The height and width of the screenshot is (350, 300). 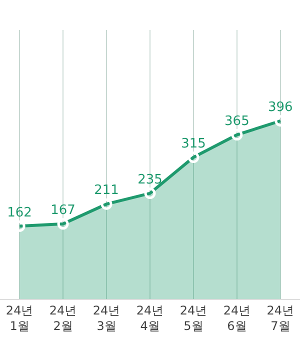 I want to click on data-label: 167, so click(x=63, y=210).